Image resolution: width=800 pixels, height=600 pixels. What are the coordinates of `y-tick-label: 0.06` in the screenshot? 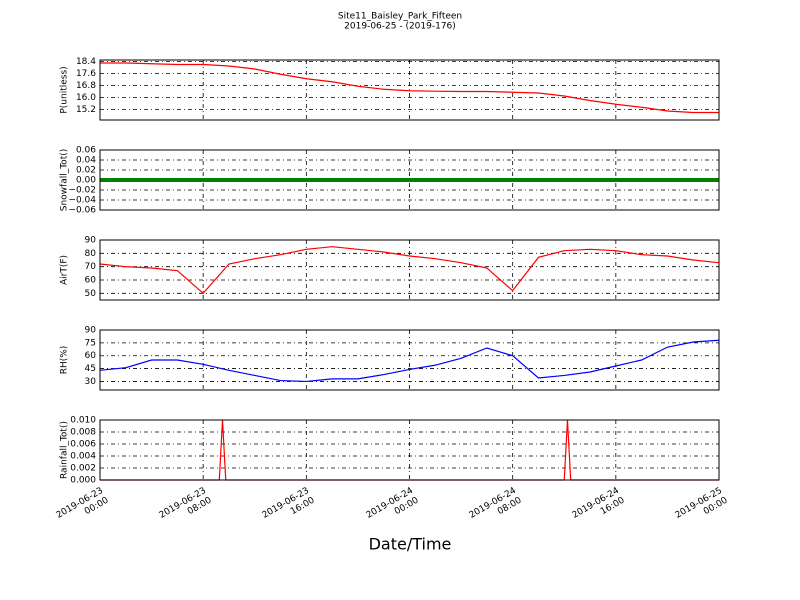 It's located at (86, 151).